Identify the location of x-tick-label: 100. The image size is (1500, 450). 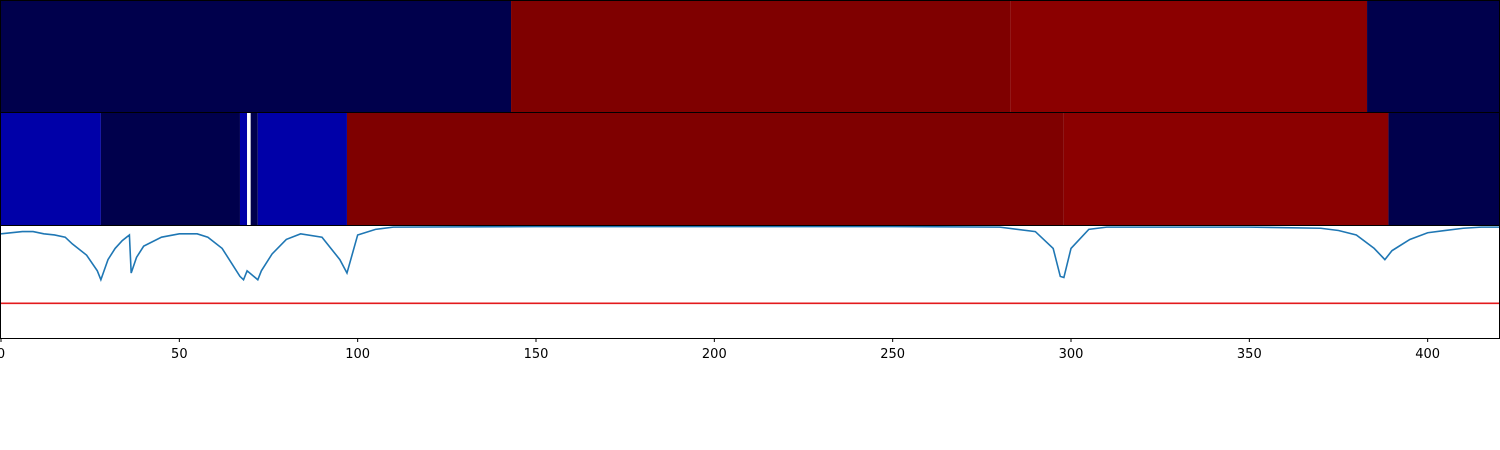
(357, 354).